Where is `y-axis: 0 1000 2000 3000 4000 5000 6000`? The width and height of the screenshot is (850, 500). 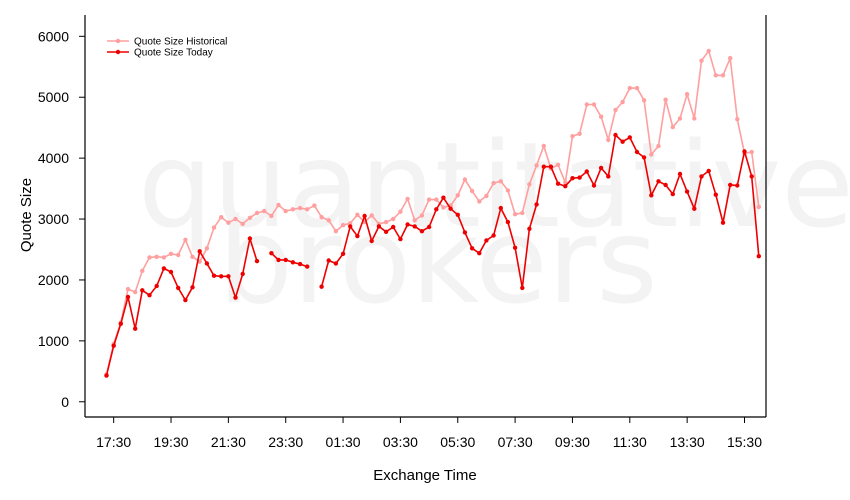 y-axis: 0 1000 2000 3000 4000 5000 6000 is located at coordinates (61, 219).